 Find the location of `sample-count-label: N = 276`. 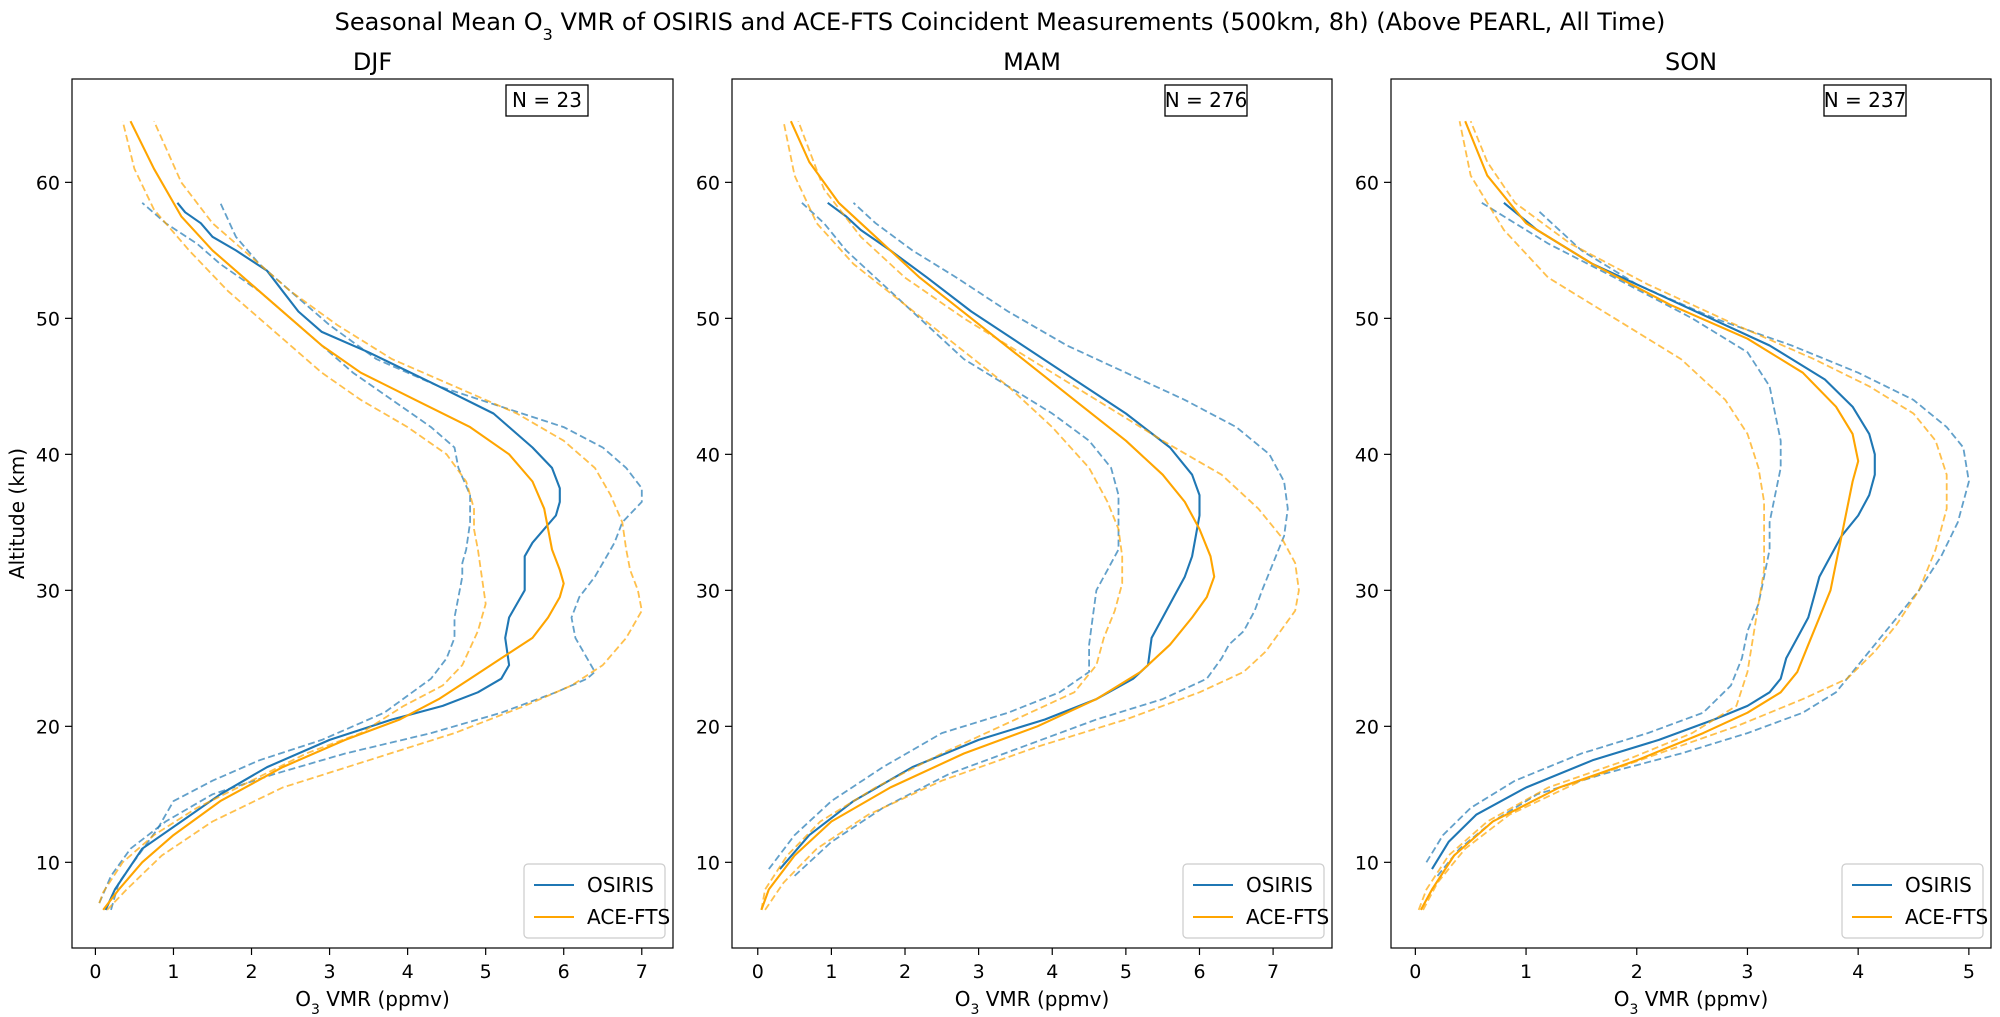

sample-count-label: N = 276 is located at coordinates (1206, 100).